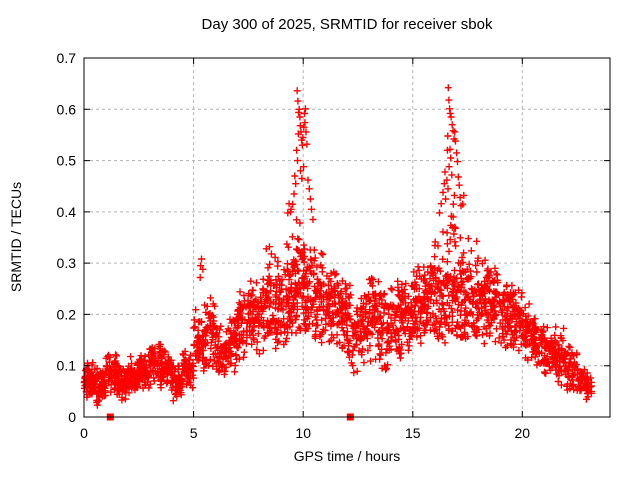 Image resolution: width=640 pixels, height=480 pixels. What do you see at coordinates (67, 212) in the screenshot?
I see `y-tick-label: 0.4` at bounding box center [67, 212].